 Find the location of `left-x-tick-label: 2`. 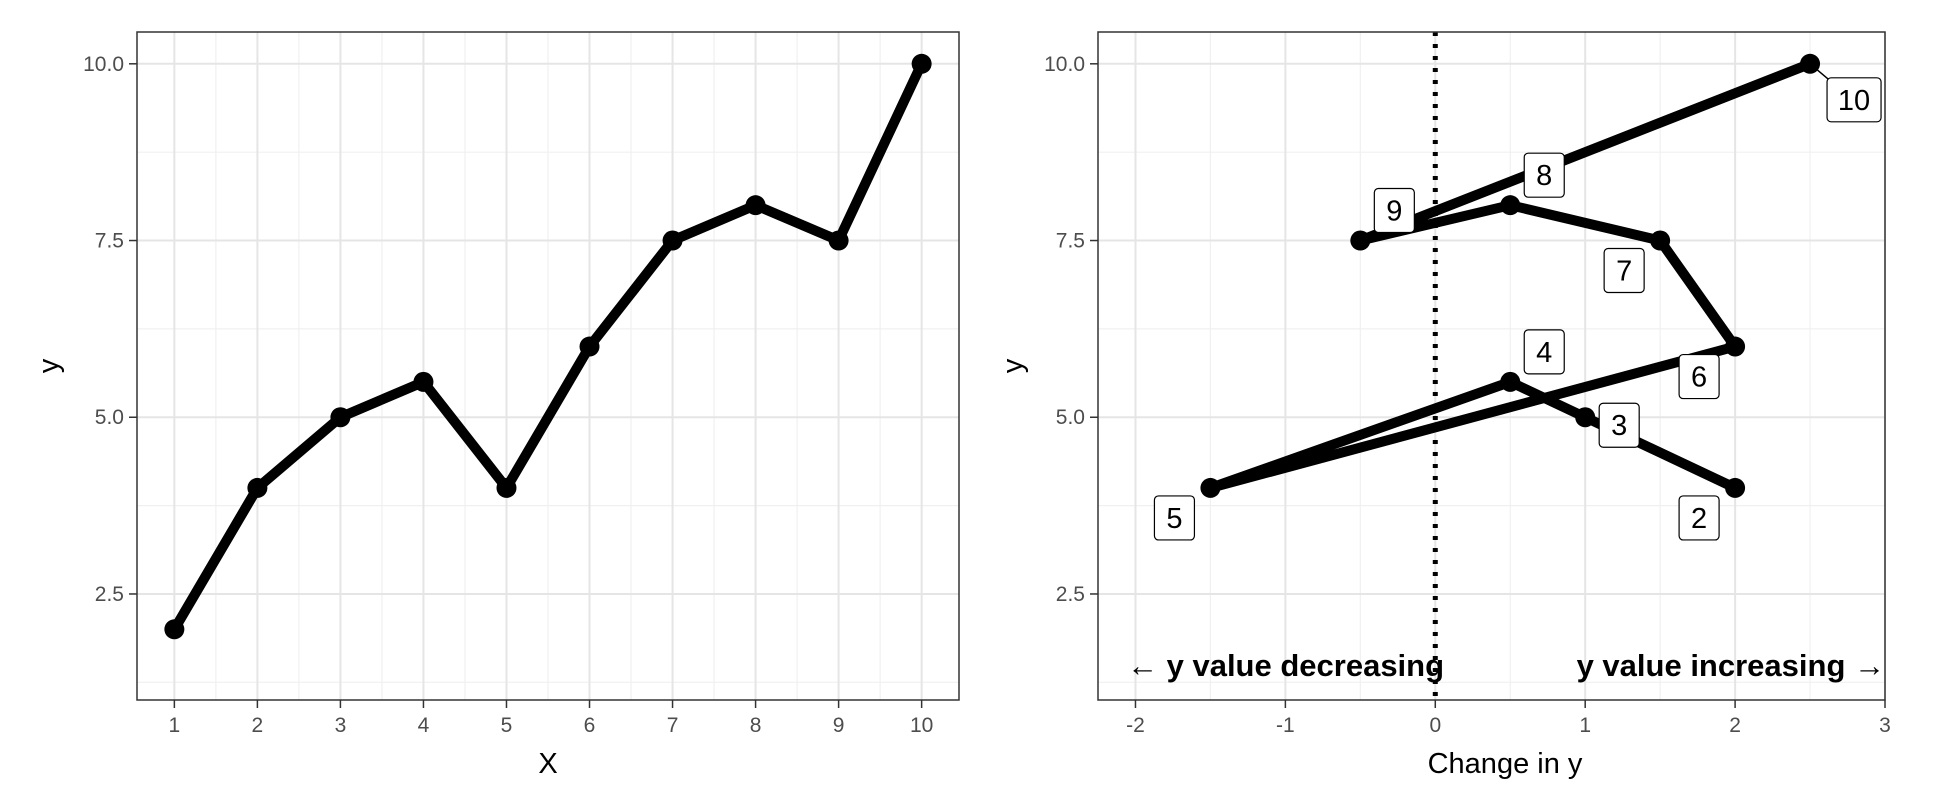

left-x-tick-label: 2 is located at coordinates (258, 725).